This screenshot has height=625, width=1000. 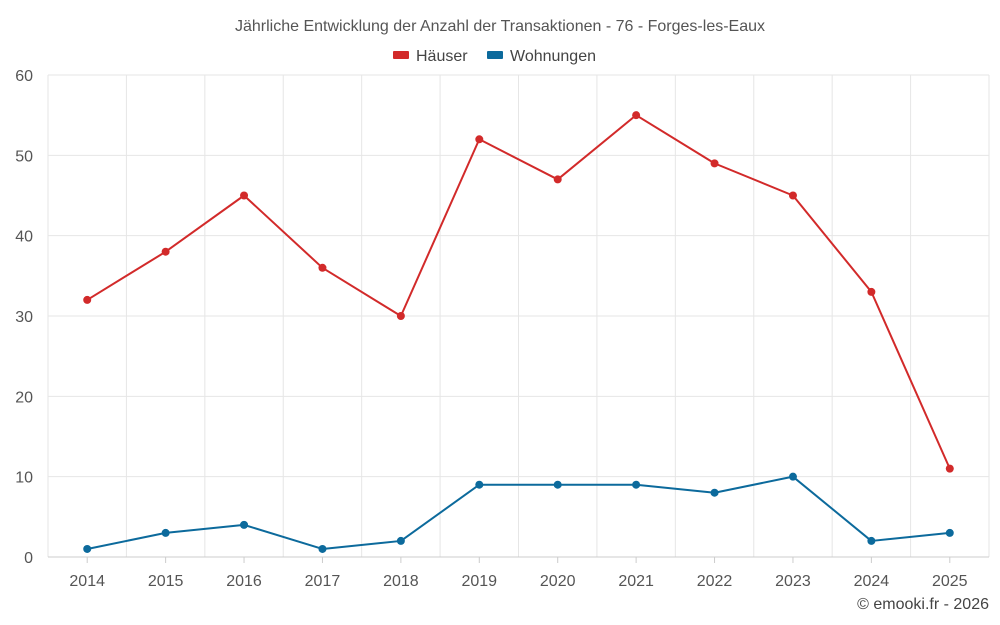 I want to click on series-line-wohnungen, so click(x=518, y=512).